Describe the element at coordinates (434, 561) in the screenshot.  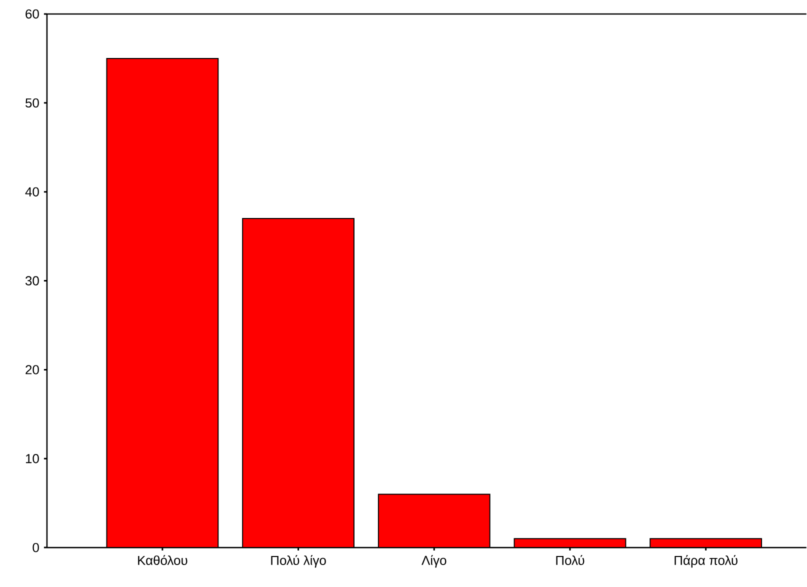
I see `x-tick-label: Λίγο` at that location.